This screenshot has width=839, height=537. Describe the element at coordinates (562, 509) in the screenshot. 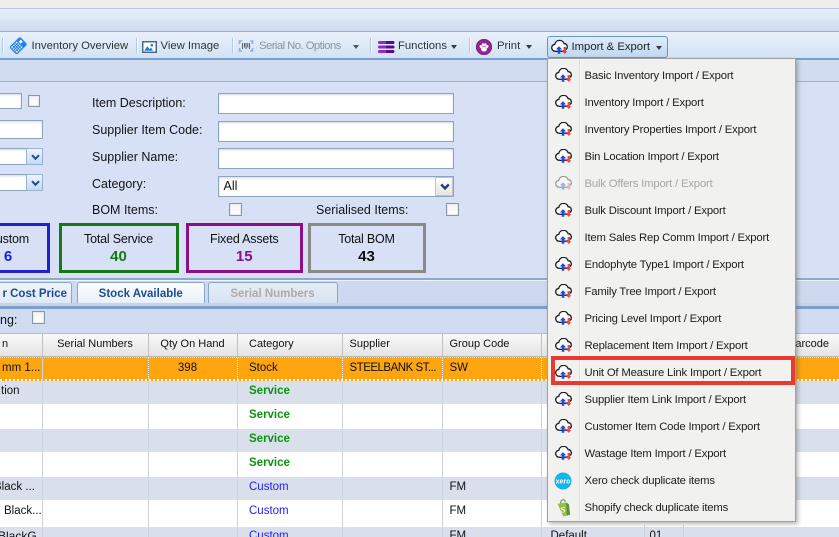

I see `svg-text: S` at that location.